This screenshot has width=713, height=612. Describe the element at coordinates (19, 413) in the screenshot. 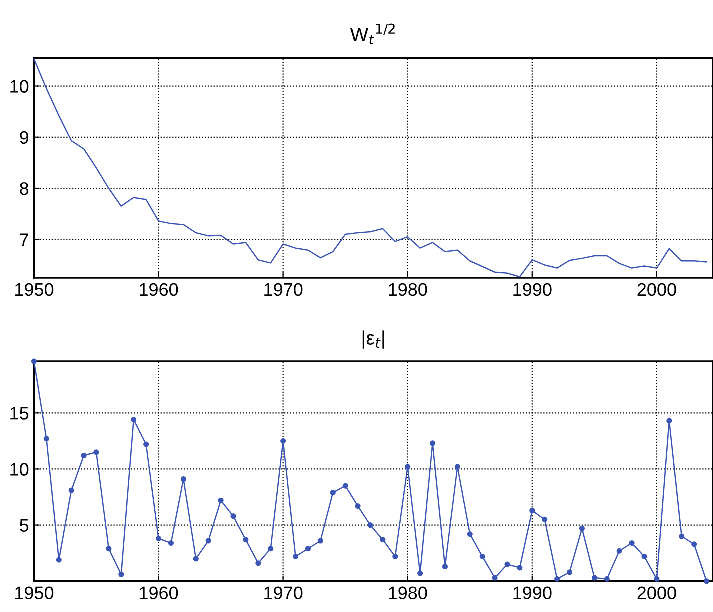

I see `y-tick-label: 15` at that location.